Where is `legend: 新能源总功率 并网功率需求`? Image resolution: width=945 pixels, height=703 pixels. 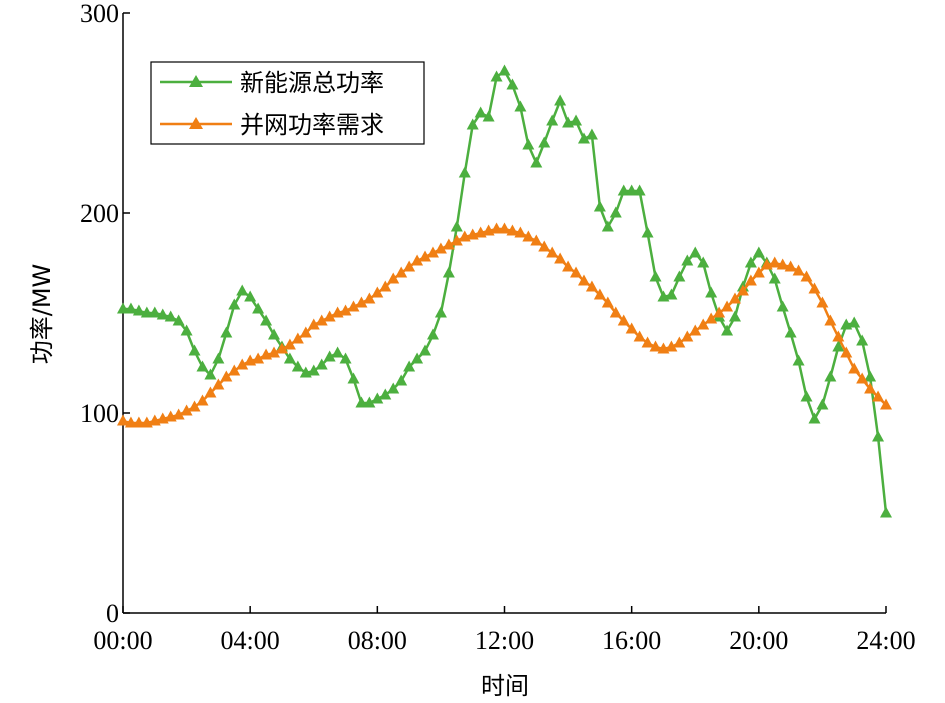
legend: 新能源总功率 并网功率需求 is located at coordinates (287, 103).